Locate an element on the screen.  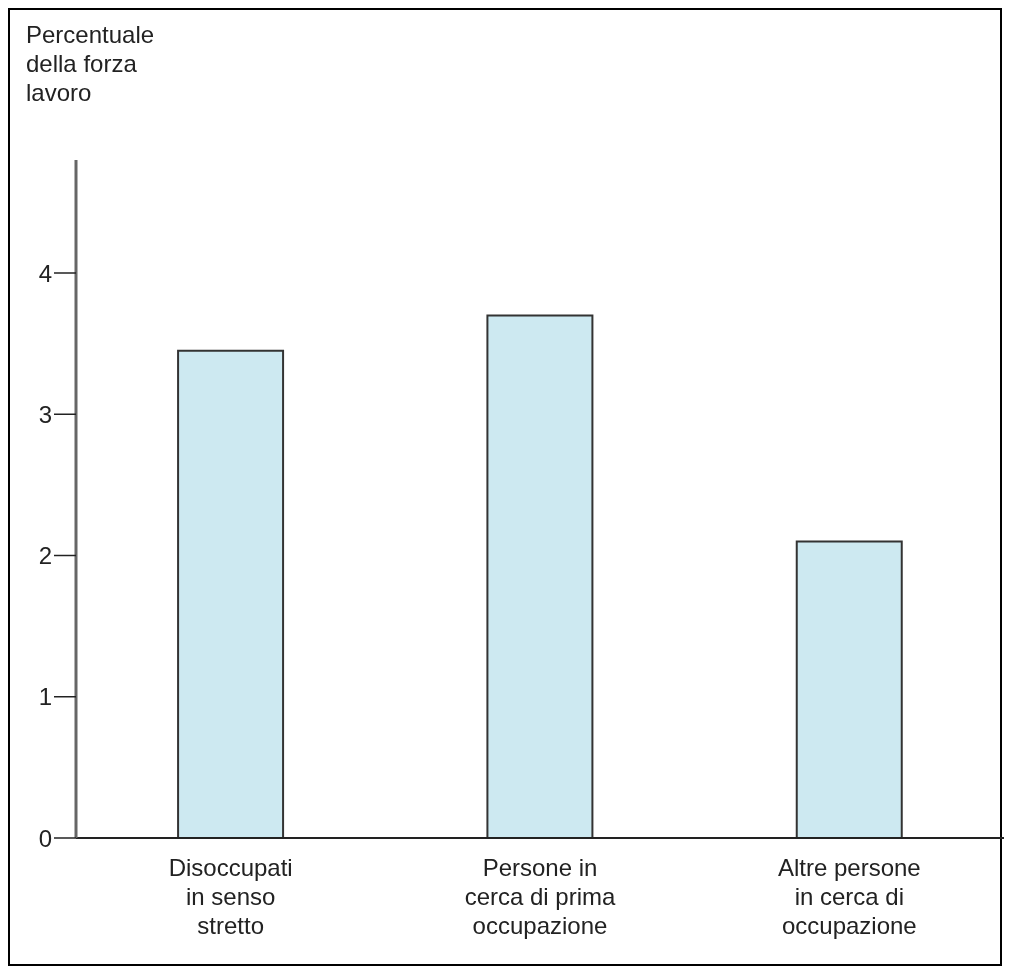
y-tick-label: 0 is located at coordinates (45, 838).